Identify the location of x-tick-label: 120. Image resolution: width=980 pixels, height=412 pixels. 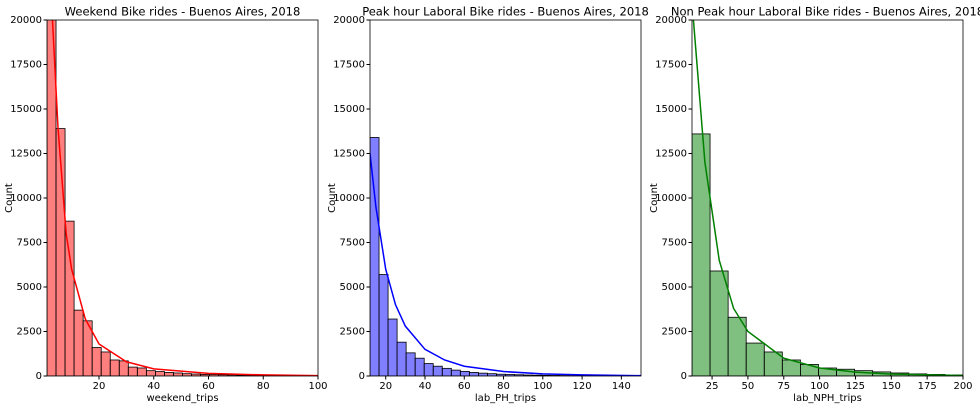
(582, 386).